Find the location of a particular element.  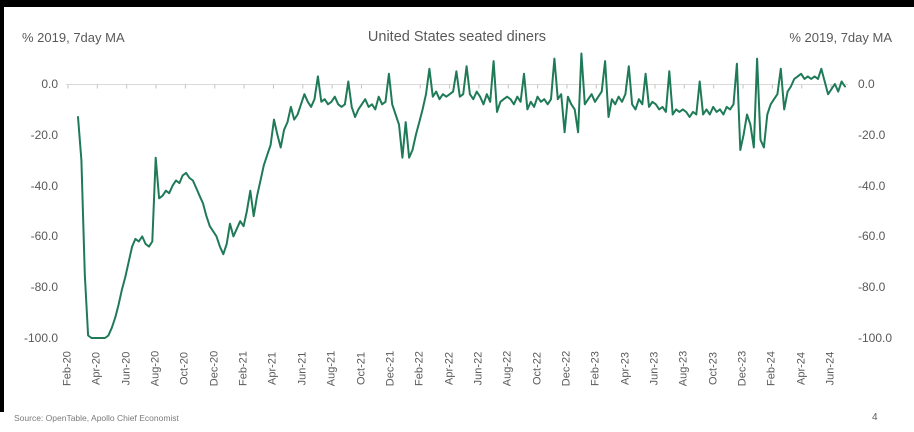

y-tick-label-left: -80.0 is located at coordinates (44, 287).